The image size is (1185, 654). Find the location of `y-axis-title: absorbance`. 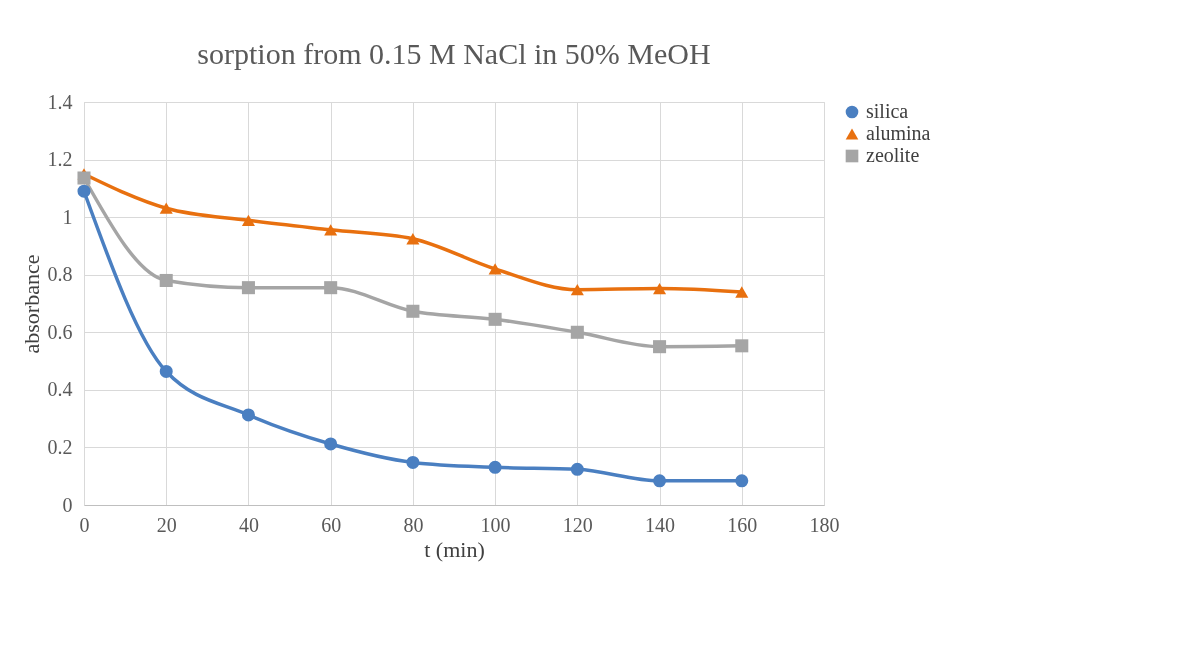

y-axis-title: absorbance is located at coordinates (31, 304).